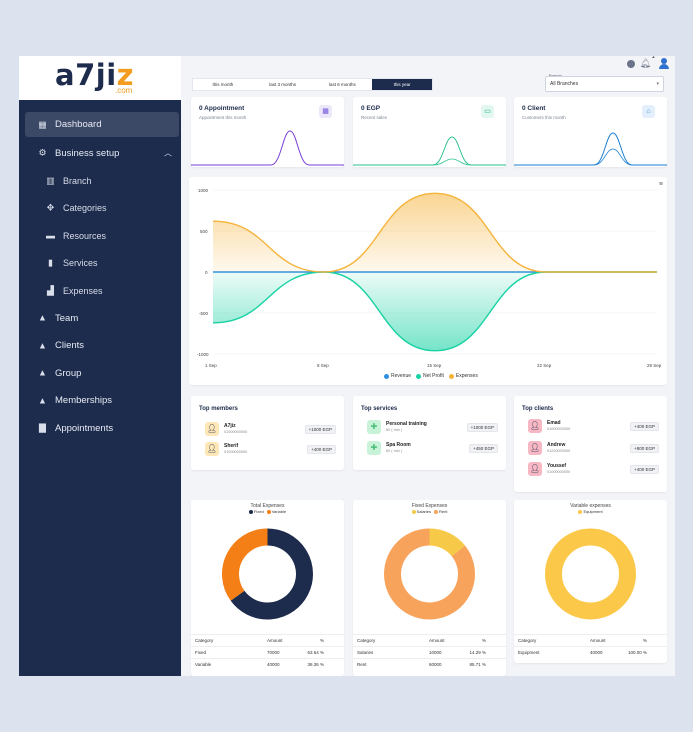  I want to click on sparkline-sales, so click(429, 151).